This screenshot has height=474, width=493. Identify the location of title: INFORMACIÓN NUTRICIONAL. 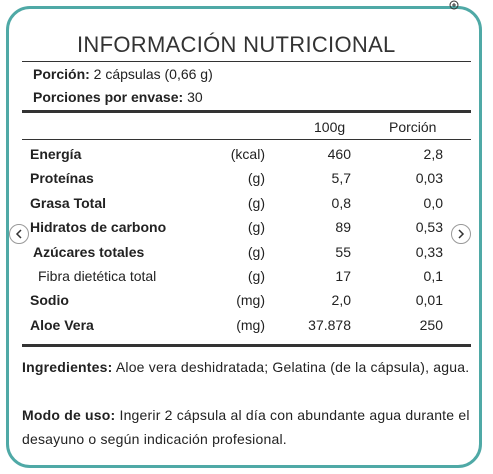
(236, 44).